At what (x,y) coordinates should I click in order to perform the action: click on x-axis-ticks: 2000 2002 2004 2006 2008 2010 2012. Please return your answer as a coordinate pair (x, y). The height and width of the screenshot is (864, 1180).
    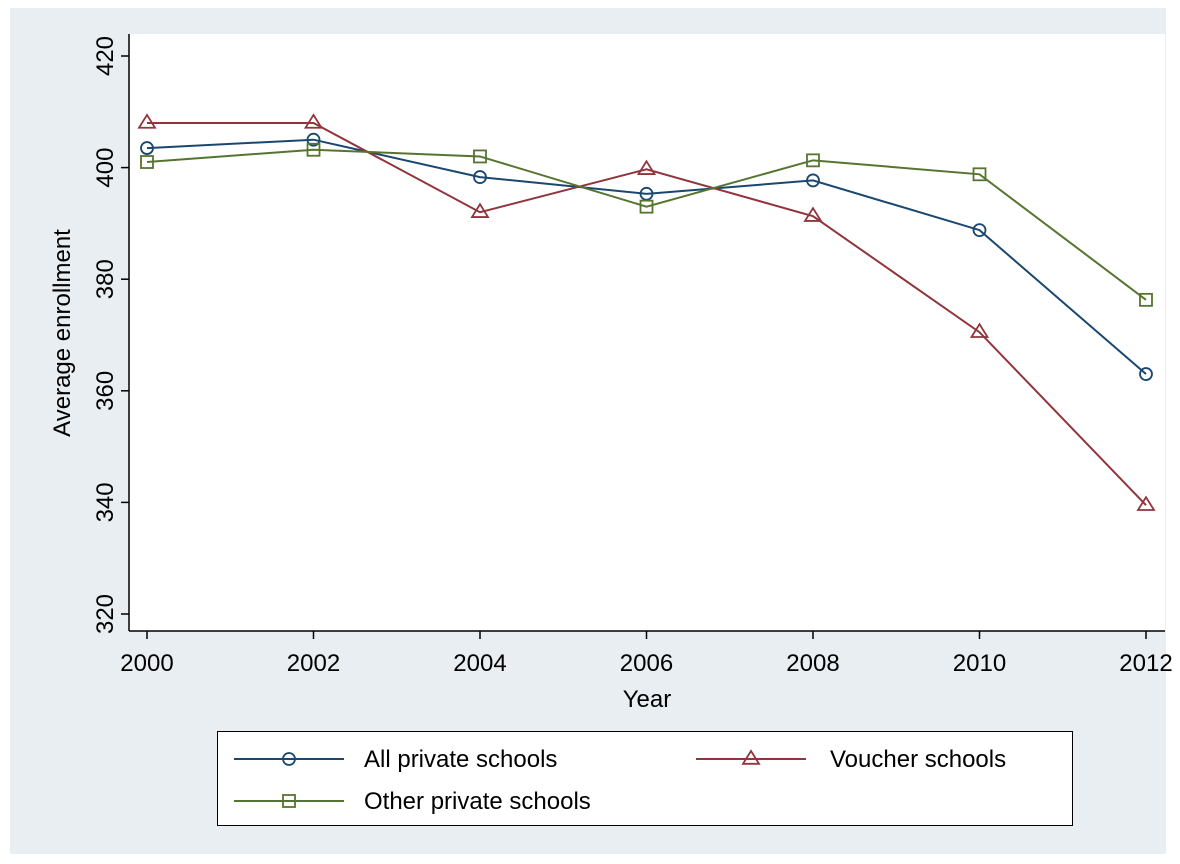
    Looking at the image, I should click on (646, 654).